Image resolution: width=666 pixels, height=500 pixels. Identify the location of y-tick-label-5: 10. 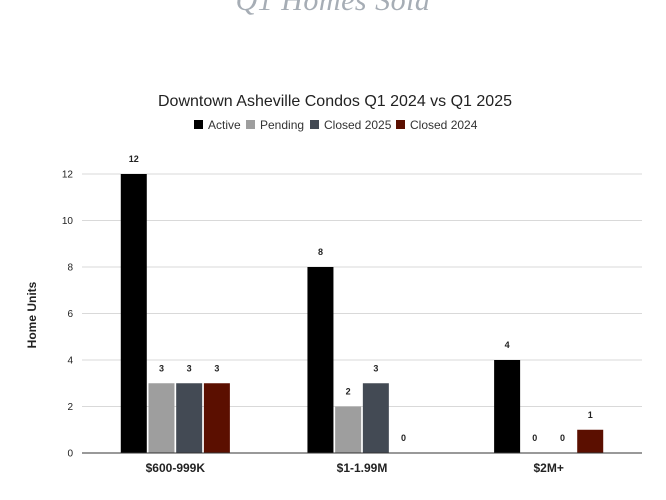
(68, 221).